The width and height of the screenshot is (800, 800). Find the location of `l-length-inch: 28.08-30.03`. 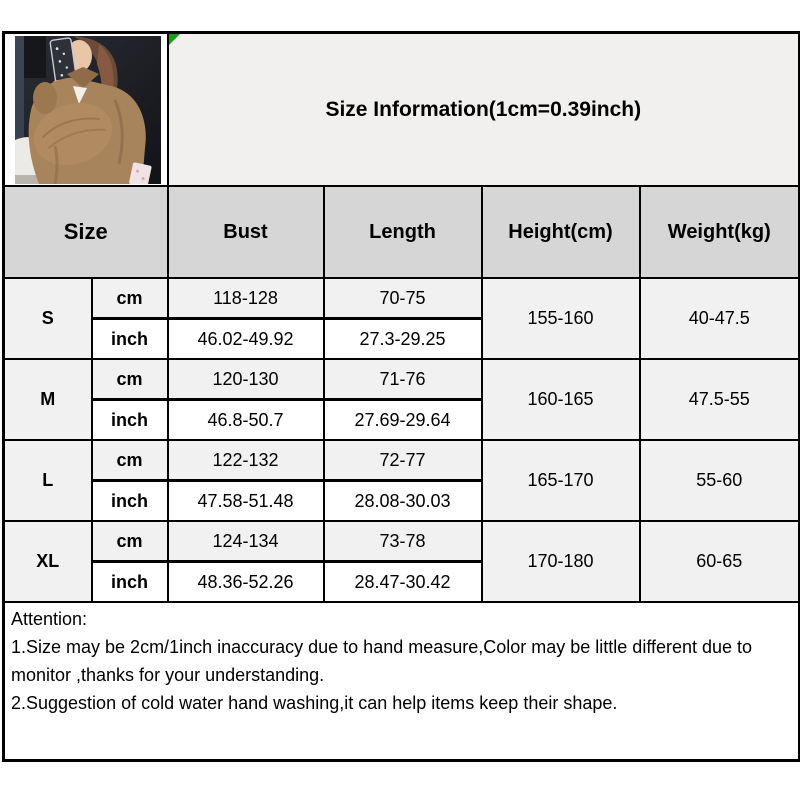

l-length-inch: 28.08-30.03 is located at coordinates (402, 500).